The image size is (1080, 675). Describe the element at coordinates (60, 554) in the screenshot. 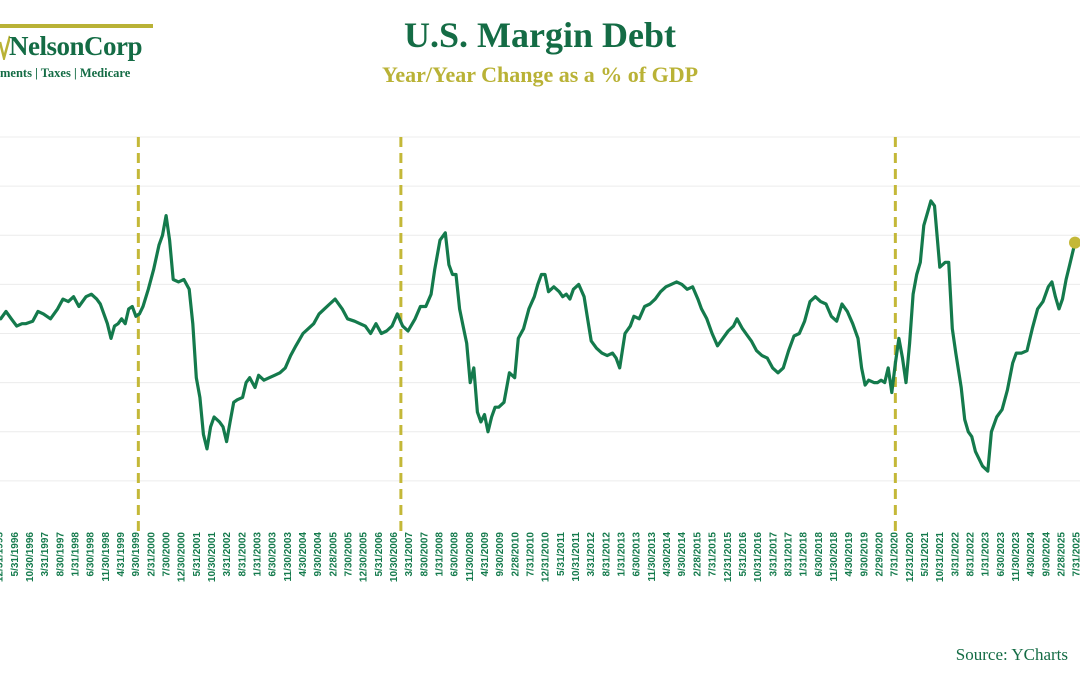

I see `x-tick-label: 8/30/1997` at that location.